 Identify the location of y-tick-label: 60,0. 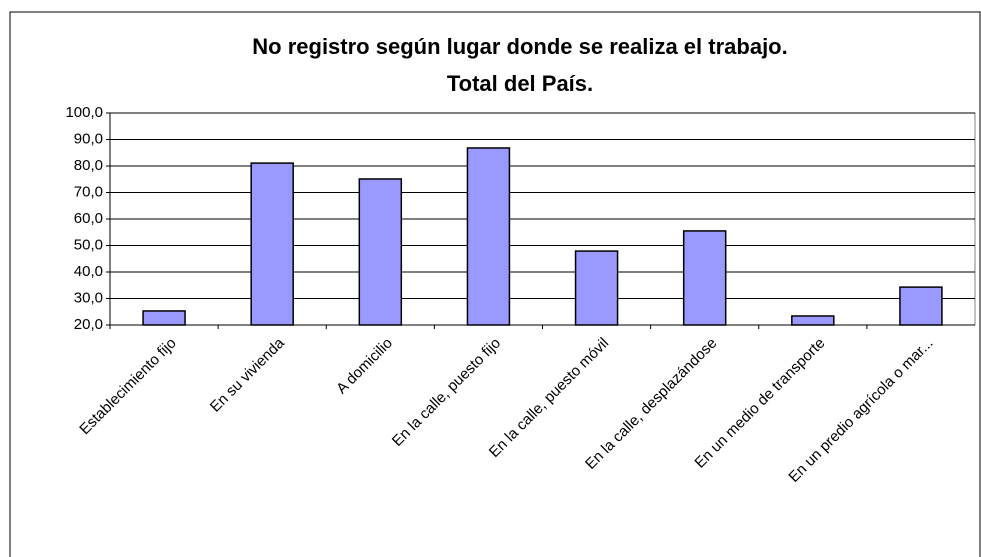
(88, 218).